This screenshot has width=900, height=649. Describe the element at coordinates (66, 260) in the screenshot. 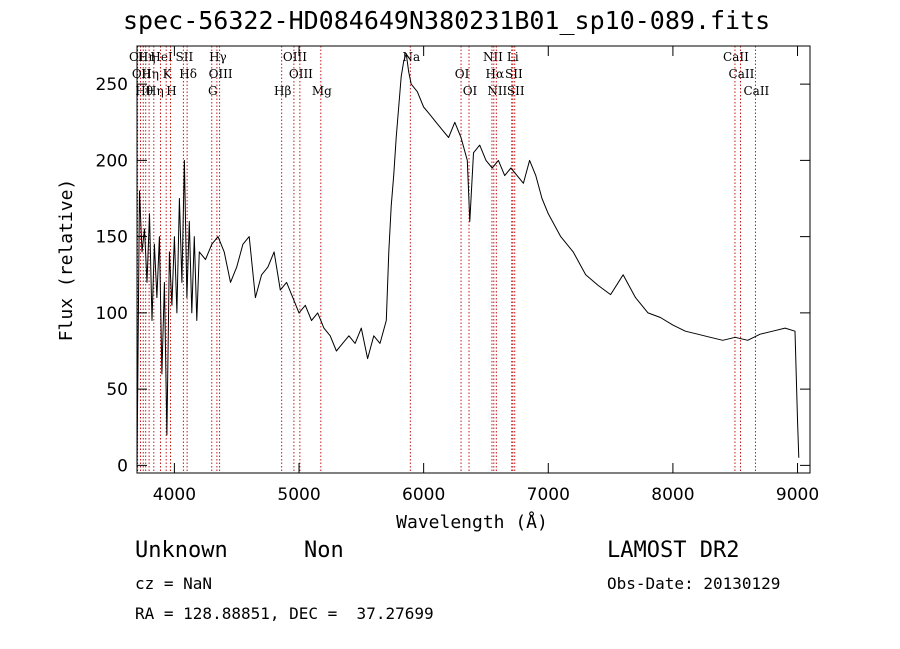

I see `y-axis-label: Flux (relative)` at that location.